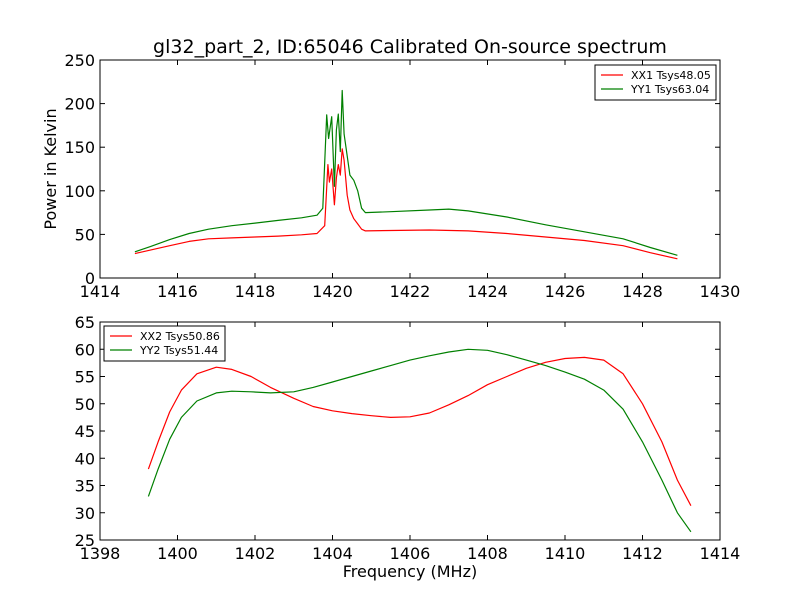 This screenshot has width=800, height=600. What do you see at coordinates (410, 291) in the screenshot?
I see `x-tick-label: 1422` at bounding box center [410, 291].